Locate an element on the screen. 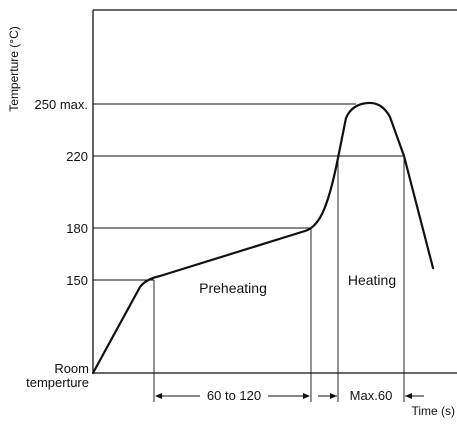 The image size is (457, 424). interval-preheat-left-arrowhead is located at coordinates (158, 396).